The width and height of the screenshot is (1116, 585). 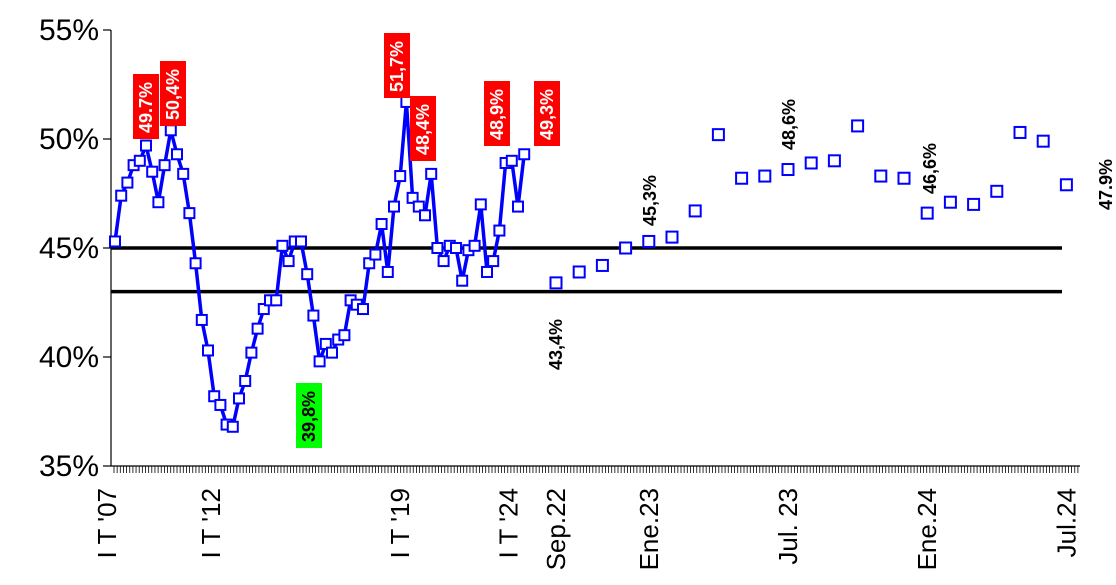 I want to click on y-tick-label: 45%, so click(x=69, y=248).